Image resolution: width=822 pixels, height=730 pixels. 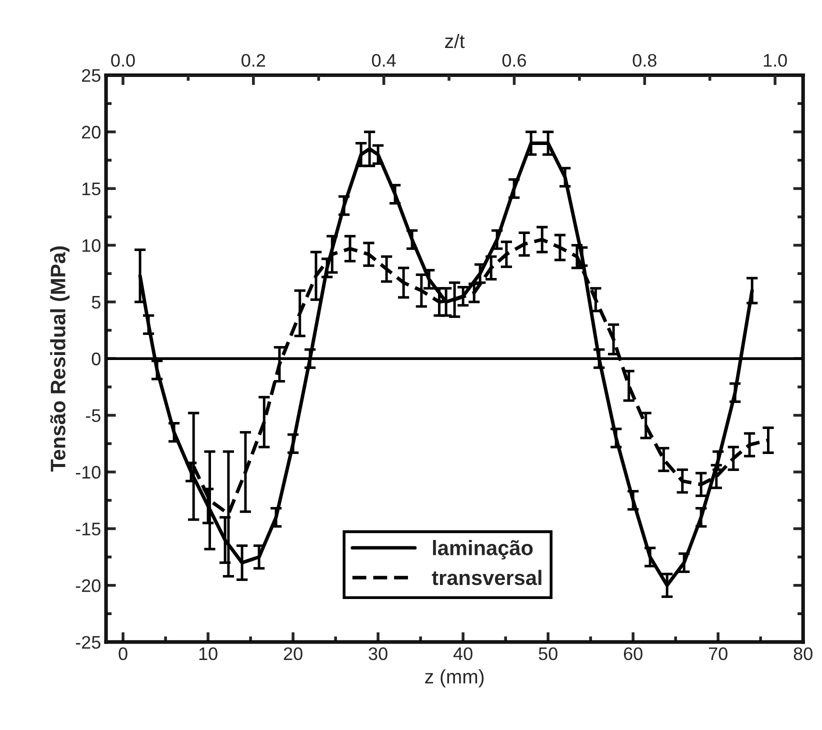 I want to click on x-tick-label: 0, so click(x=123, y=653).